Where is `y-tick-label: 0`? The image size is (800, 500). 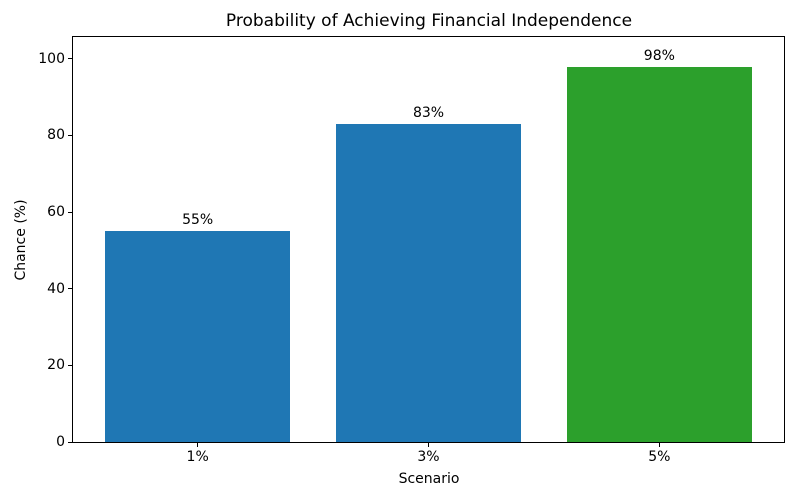 y-tick-label: 0 is located at coordinates (60, 442).